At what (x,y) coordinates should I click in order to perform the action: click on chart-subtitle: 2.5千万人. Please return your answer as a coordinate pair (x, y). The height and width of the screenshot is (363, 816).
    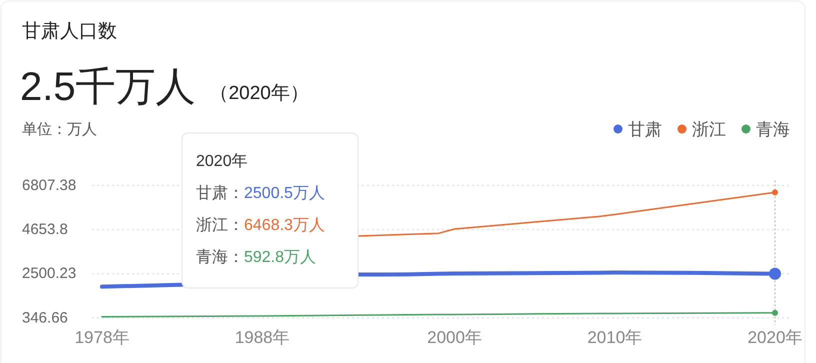
    Looking at the image, I should click on (108, 87).